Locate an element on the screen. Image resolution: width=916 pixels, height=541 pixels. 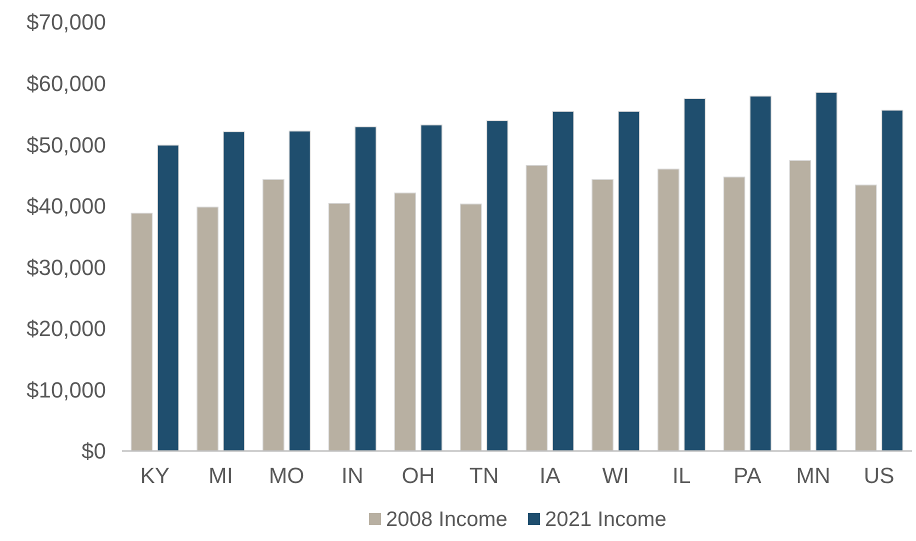
x-tick-label: IN is located at coordinates (352, 475).